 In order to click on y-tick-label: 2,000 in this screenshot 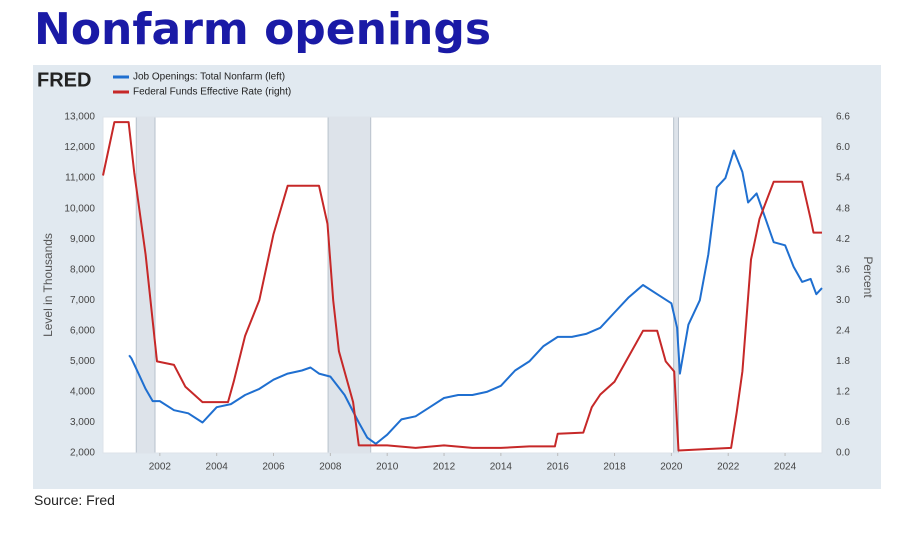, I will do `click(82, 453)`.